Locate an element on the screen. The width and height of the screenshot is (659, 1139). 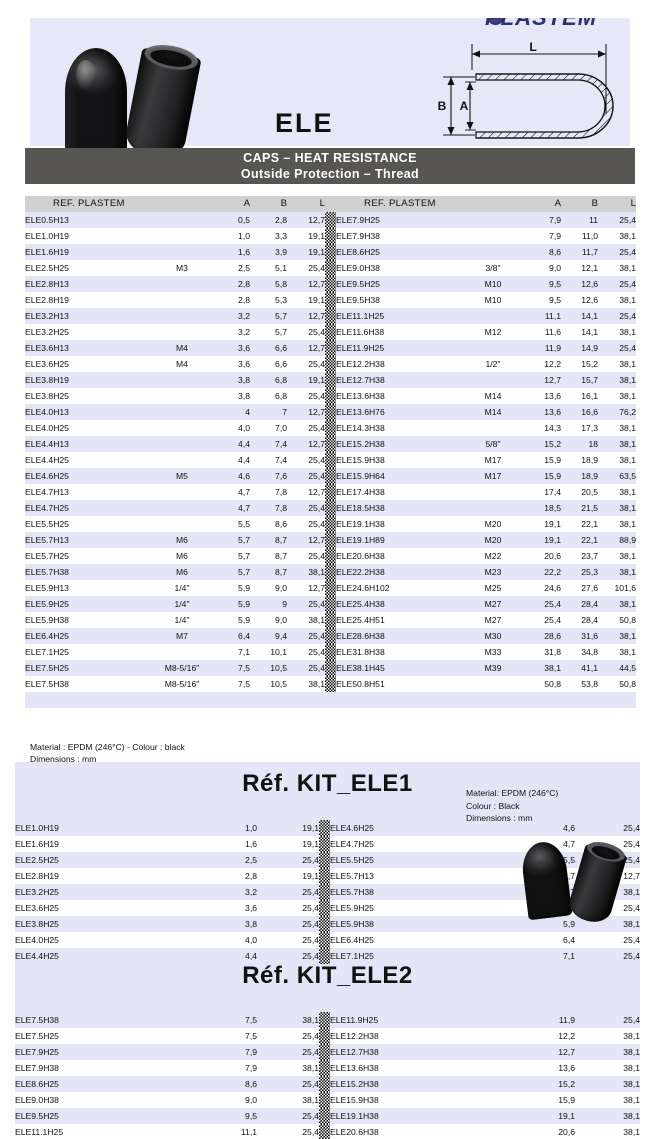
cell-l: 19,1 is located at coordinates (306, 236).